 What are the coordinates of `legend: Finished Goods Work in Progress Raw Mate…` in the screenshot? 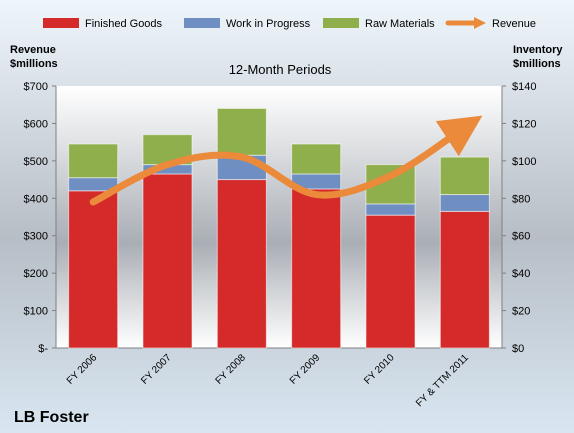 It's located at (289, 23).